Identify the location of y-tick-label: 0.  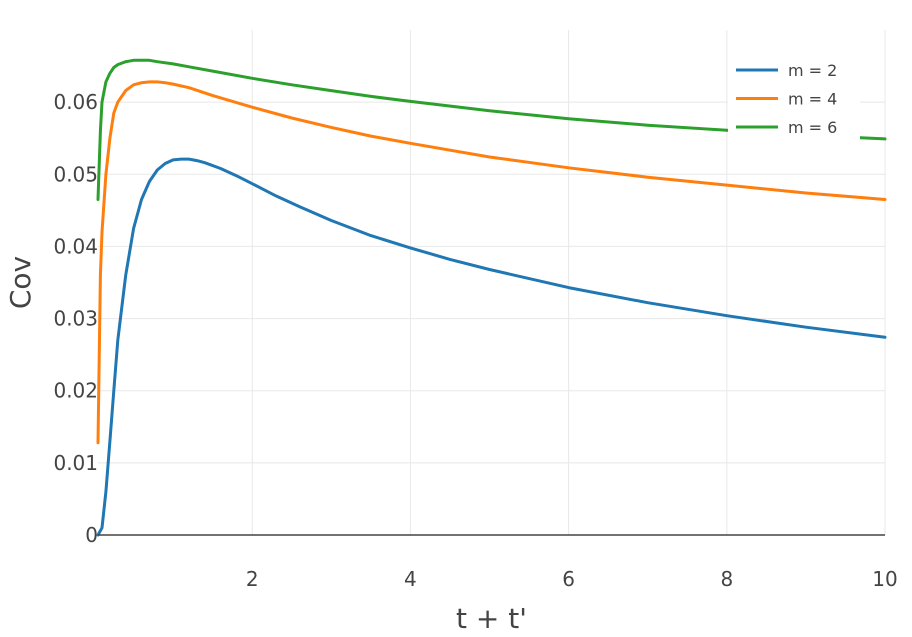
(91, 535).